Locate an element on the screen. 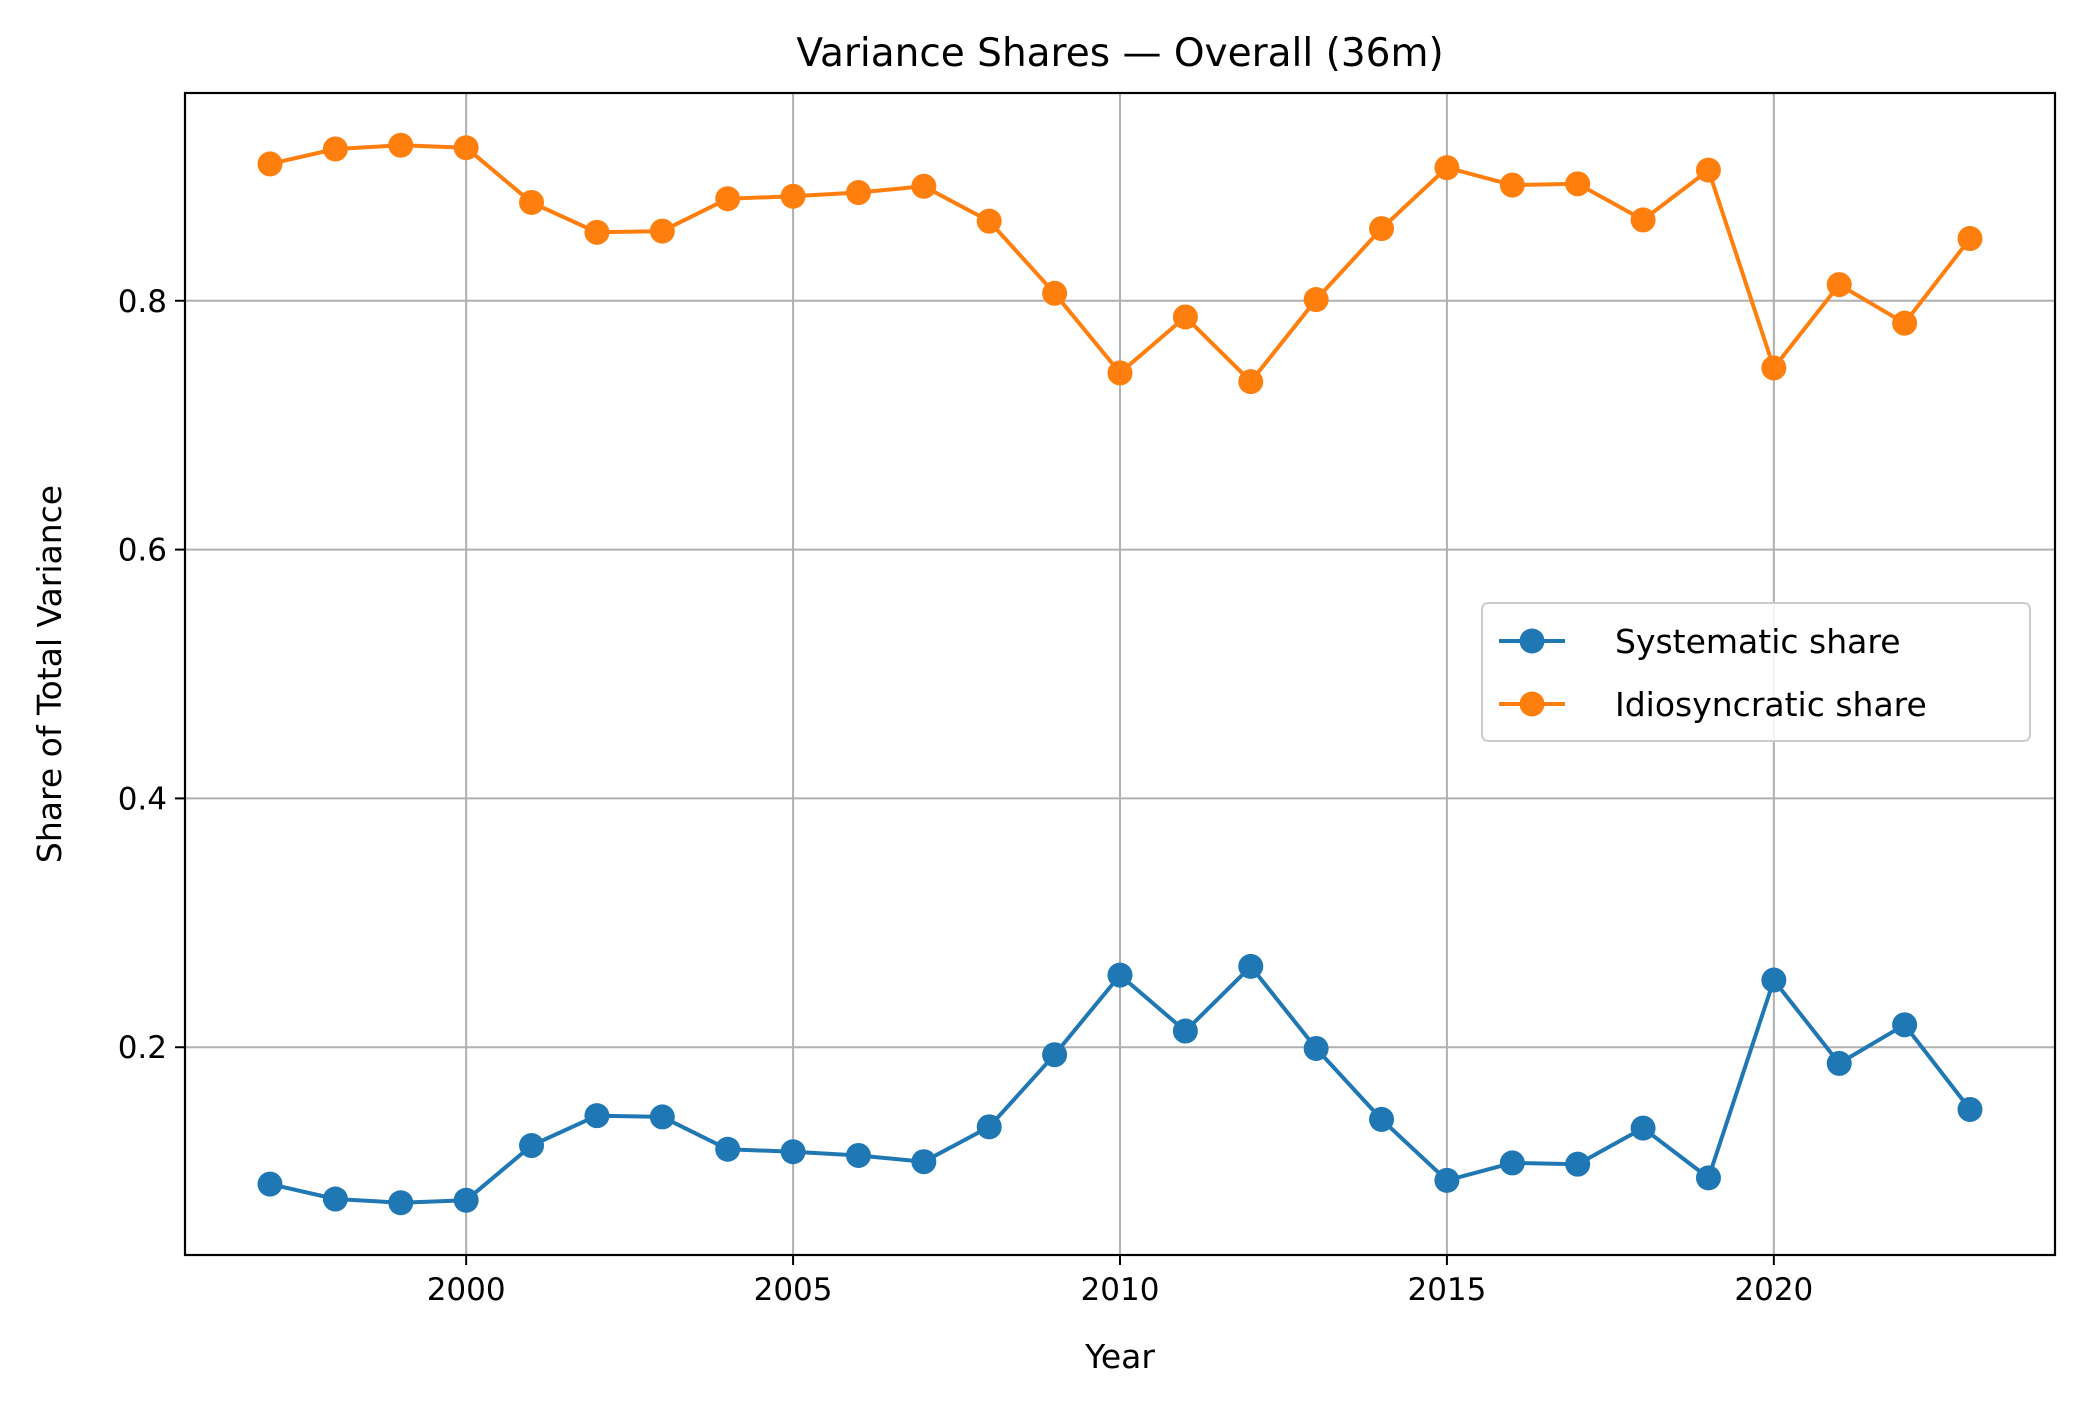  x-tick-label: 2020 is located at coordinates (1773, 1290).